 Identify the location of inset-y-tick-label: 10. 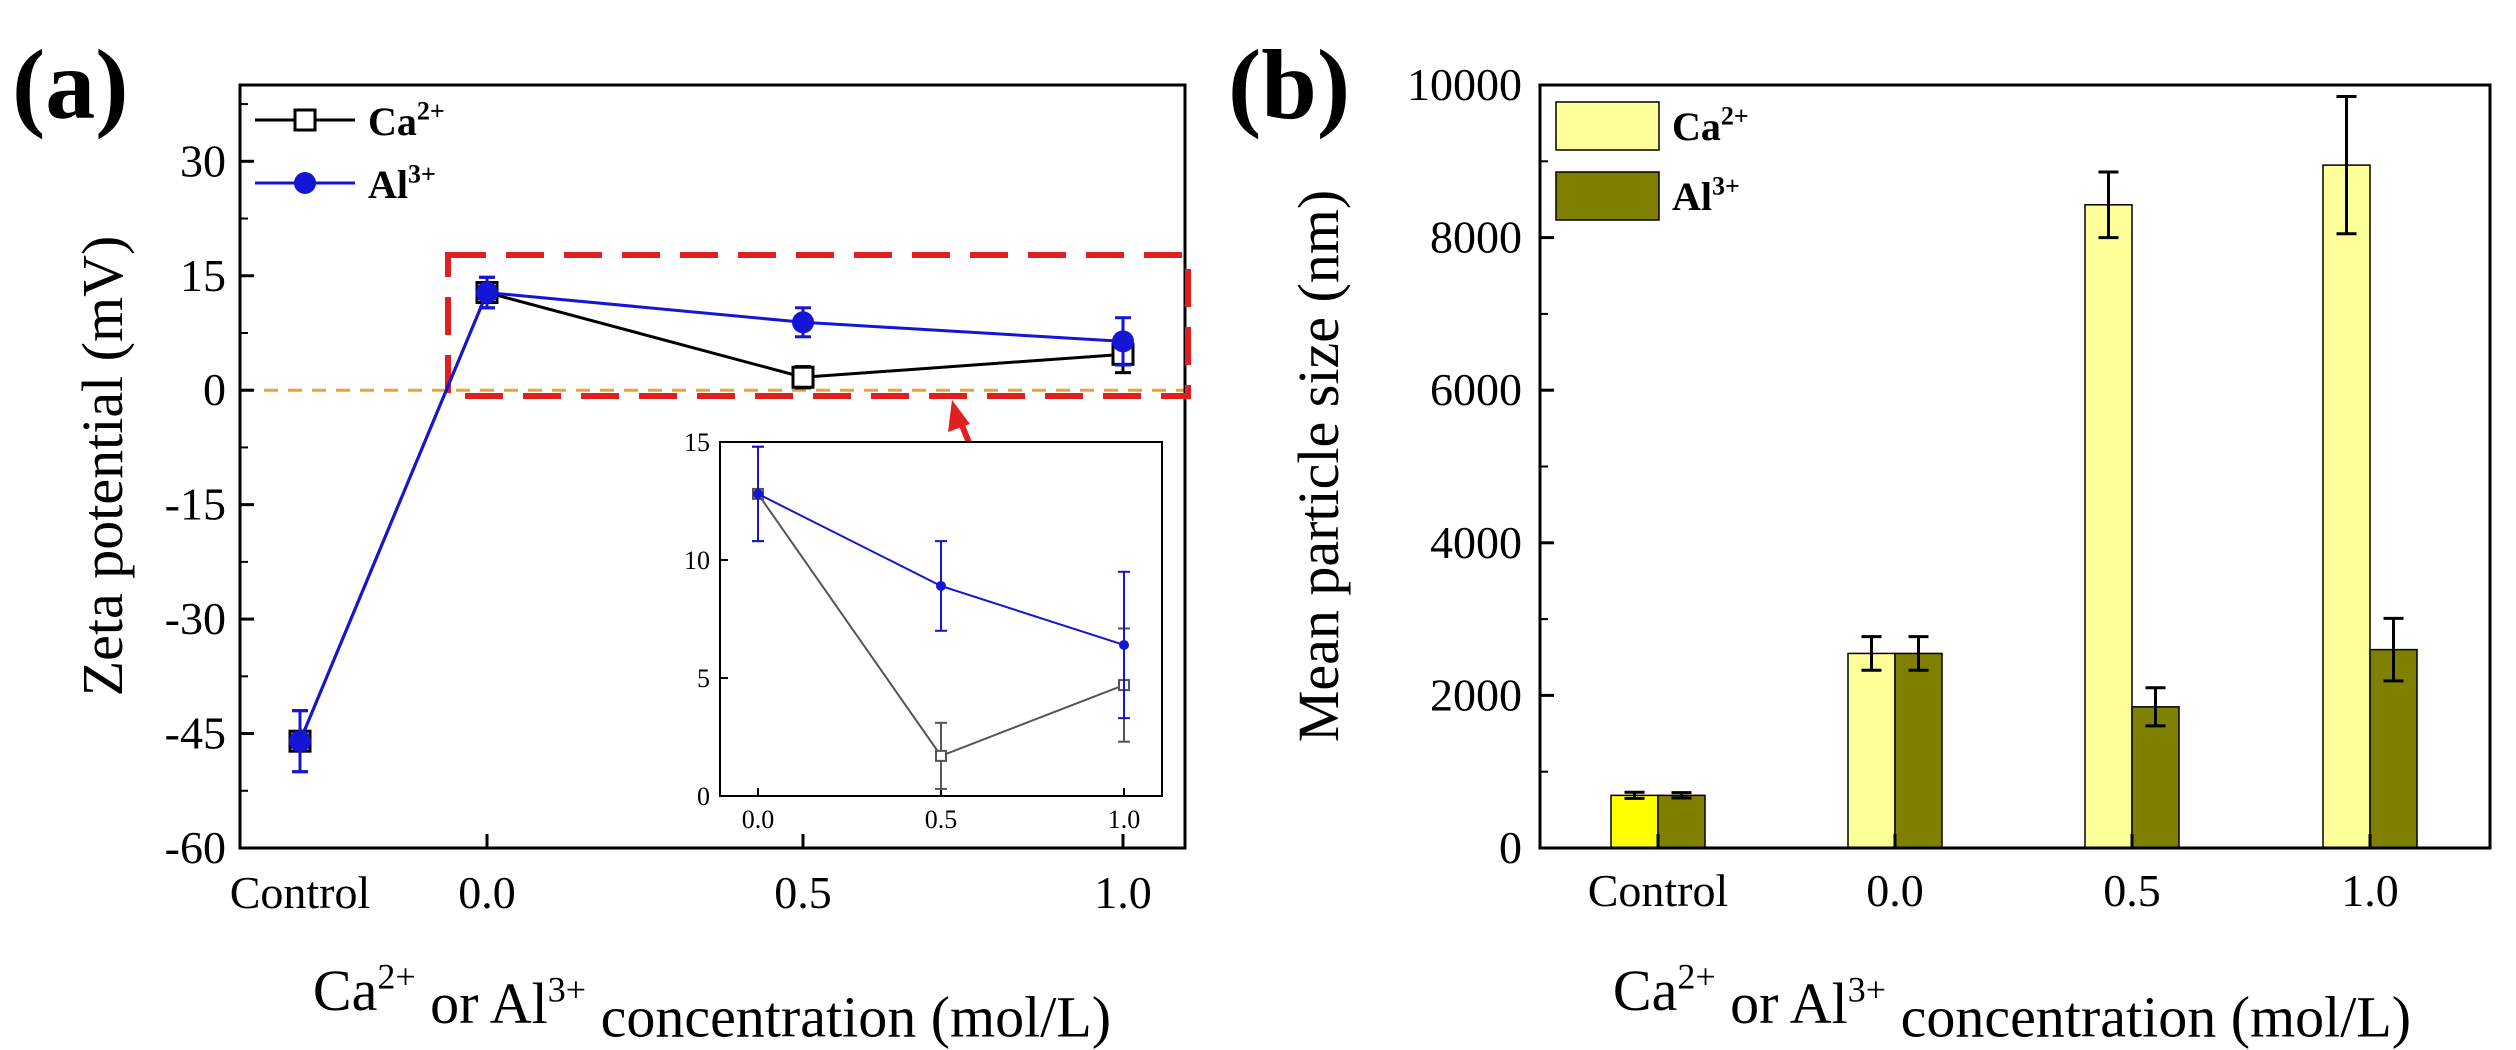
(697, 560).